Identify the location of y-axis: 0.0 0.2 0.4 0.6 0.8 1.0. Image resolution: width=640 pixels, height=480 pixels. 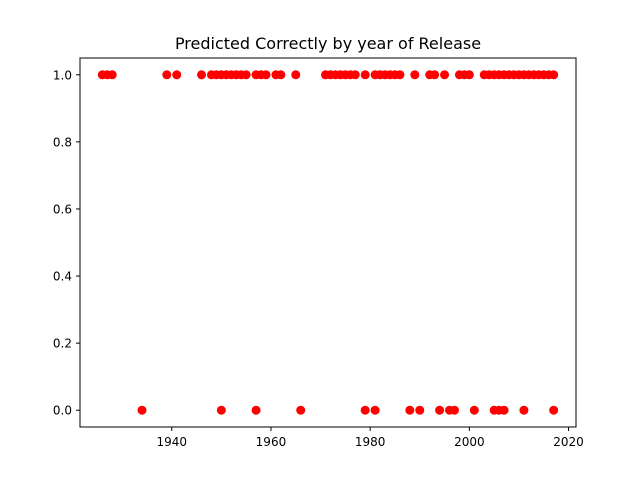
(66, 243).